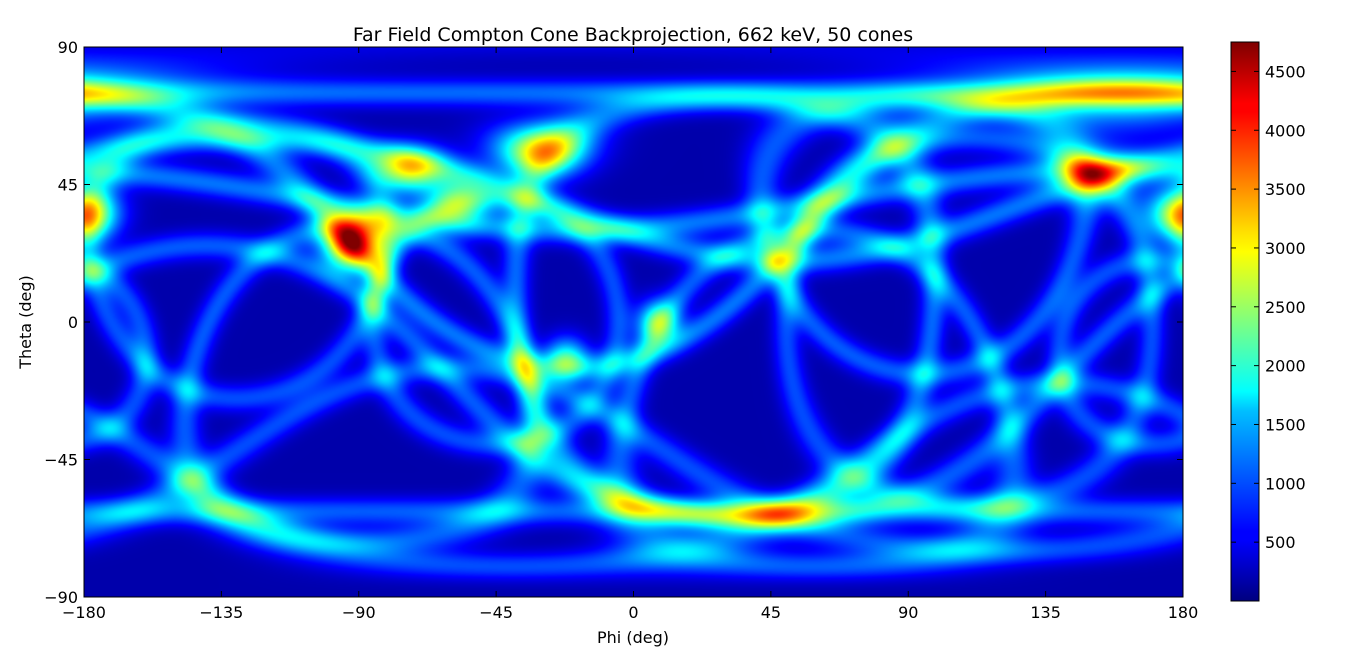 The height and width of the screenshot is (671, 1363). Describe the element at coordinates (633, 637) in the screenshot. I see `x-axis-label: Phi (deg)` at that location.